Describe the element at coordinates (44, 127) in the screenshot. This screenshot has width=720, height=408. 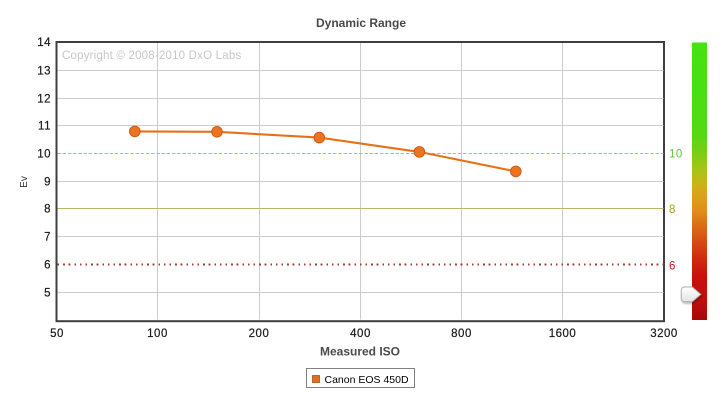
I see `svg-text: 11` at that location.